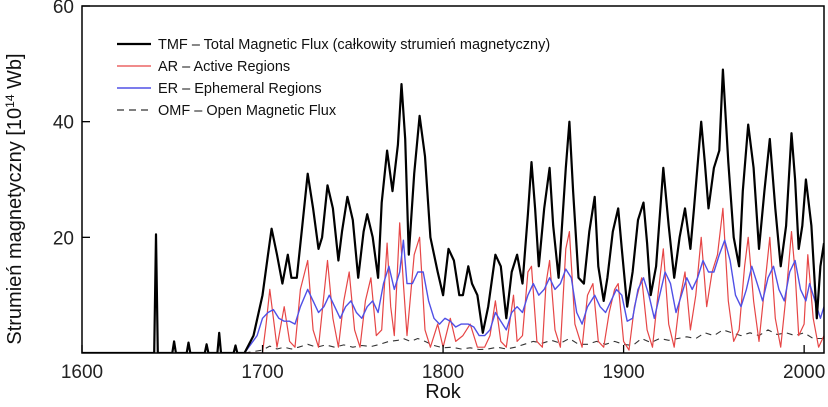 This screenshot has height=407, width=828. I want to click on y-axis-title-unit: Wb], so click(15, 73).